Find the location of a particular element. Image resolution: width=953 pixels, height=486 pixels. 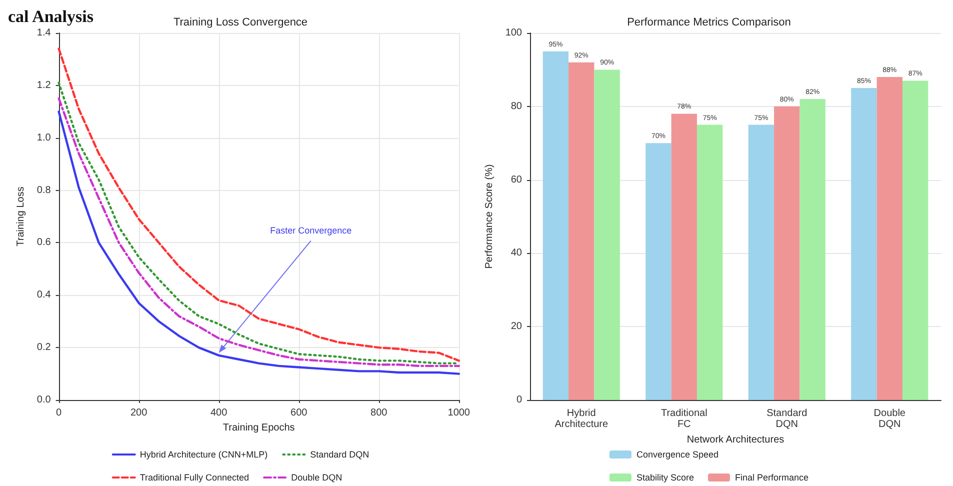

y-tick-label: 100 is located at coordinates (513, 33).